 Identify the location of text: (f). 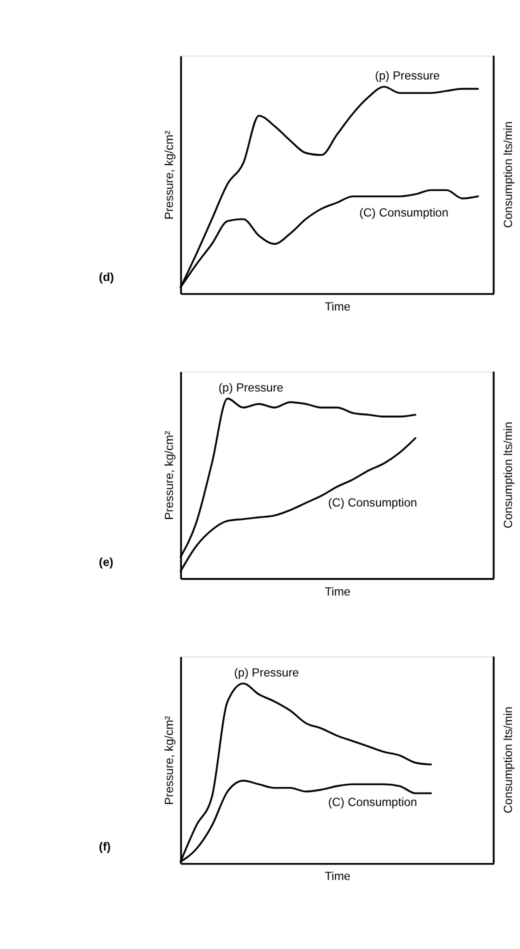
(104, 847).